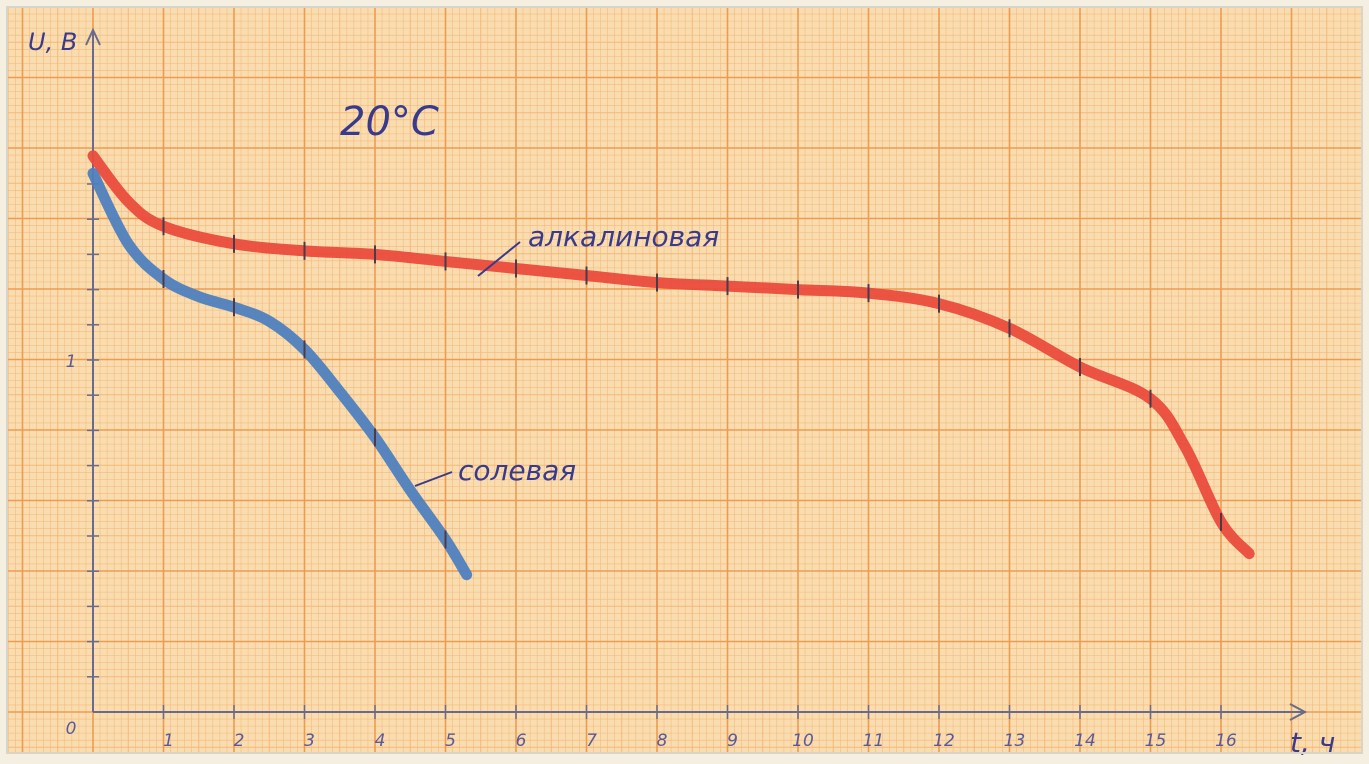  I want to click on x-tick-label: 15, so click(1156, 741).